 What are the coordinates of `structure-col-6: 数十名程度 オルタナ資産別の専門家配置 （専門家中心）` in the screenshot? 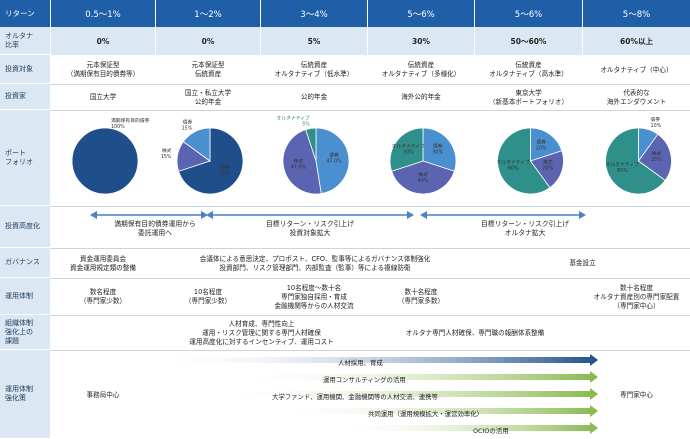 It's located at (636, 296).